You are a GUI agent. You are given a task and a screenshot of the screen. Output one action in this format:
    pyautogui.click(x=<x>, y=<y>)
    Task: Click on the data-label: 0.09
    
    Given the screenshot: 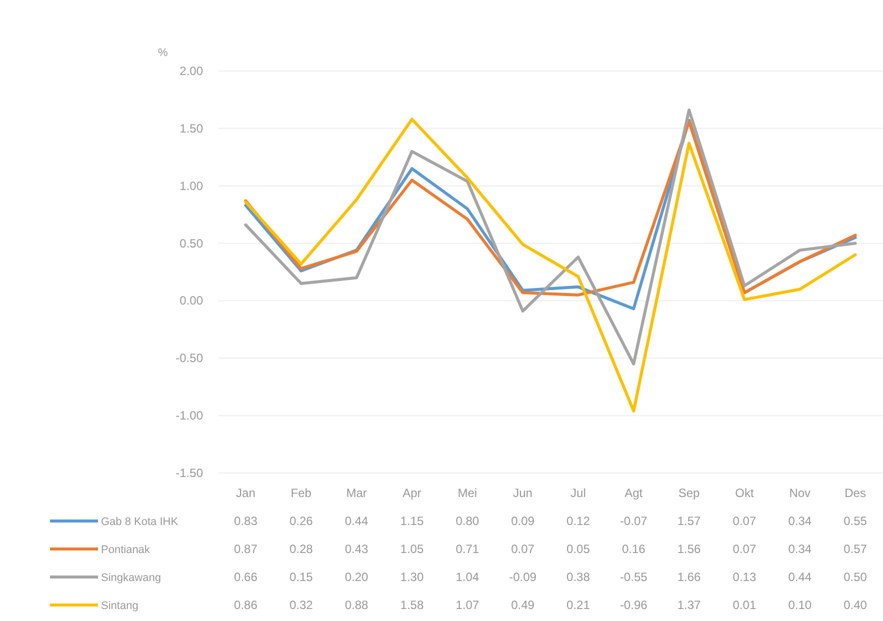 What is the action you would take?
    pyautogui.click(x=523, y=521)
    